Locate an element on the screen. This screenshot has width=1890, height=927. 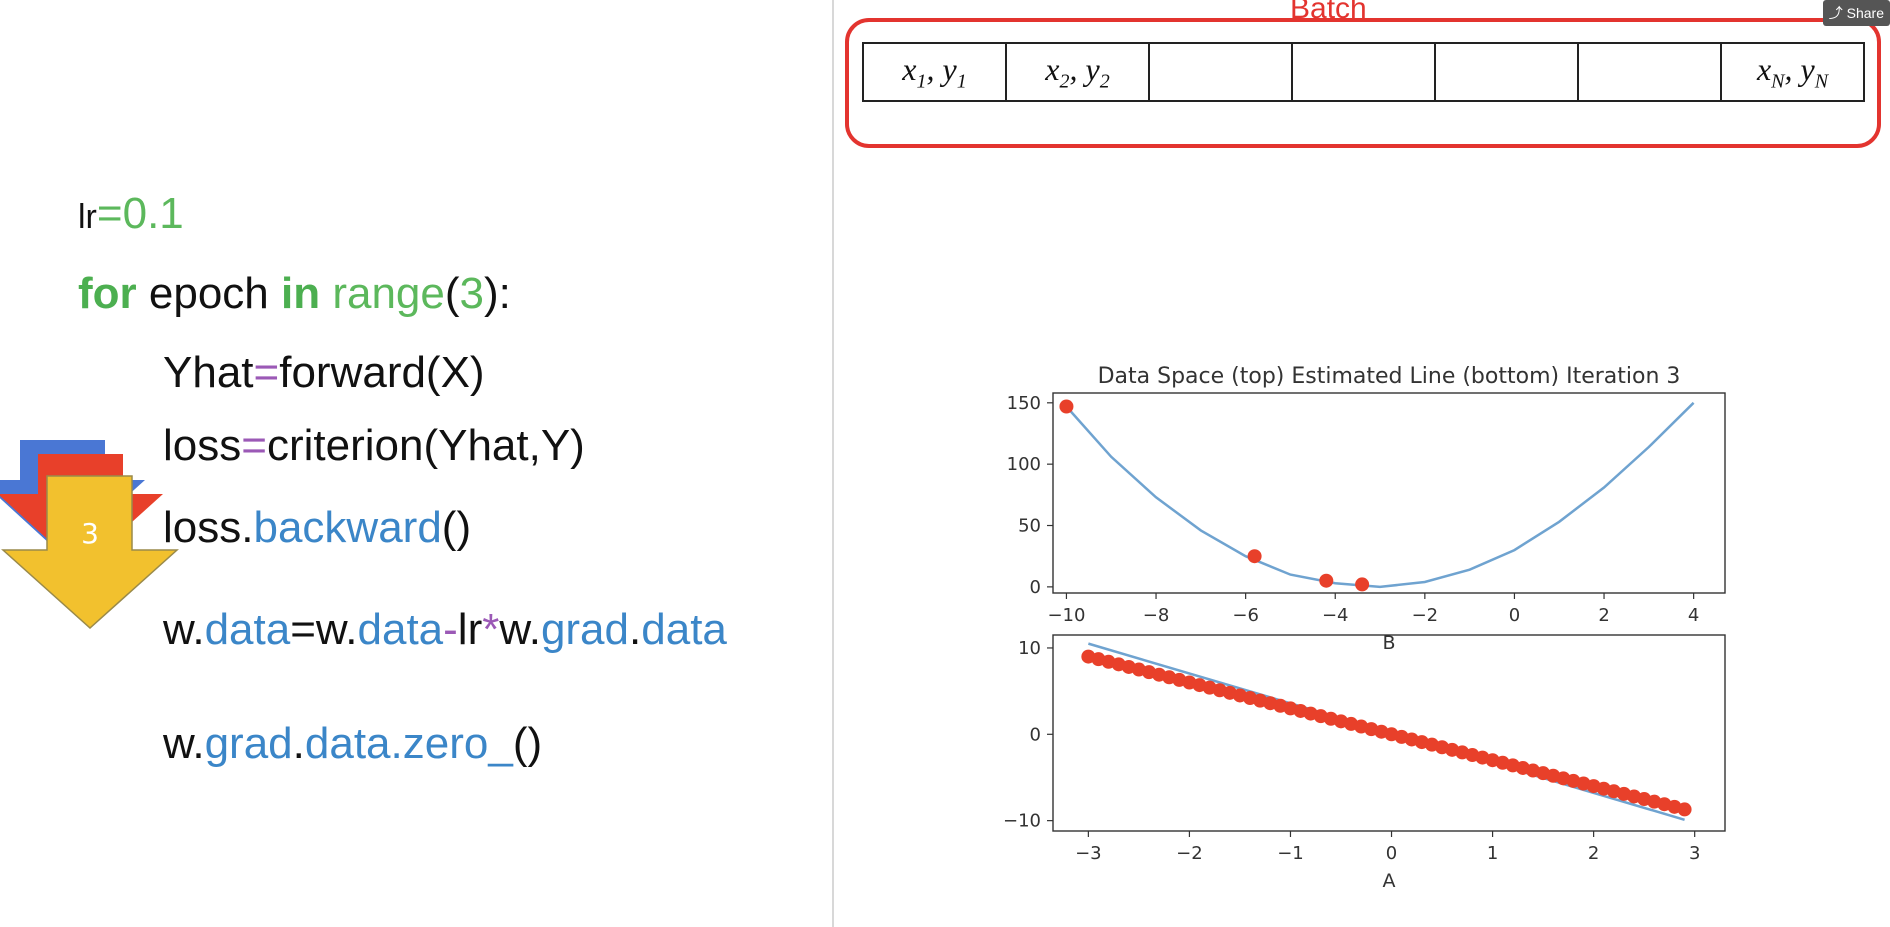
x-tick-label: −10 is located at coordinates (1066, 615).